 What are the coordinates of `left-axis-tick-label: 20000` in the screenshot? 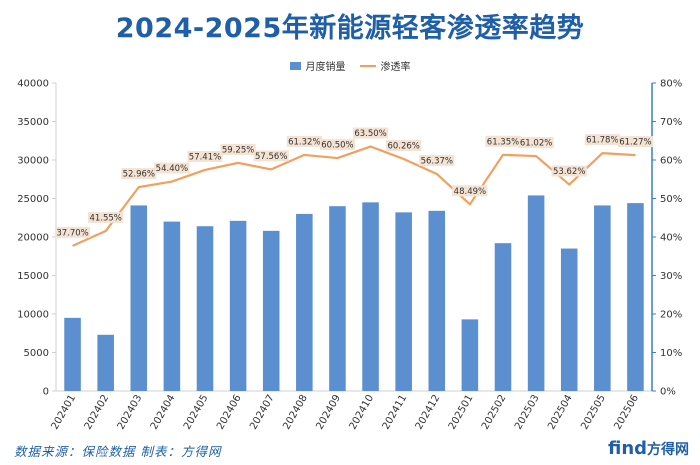 It's located at (33, 238).